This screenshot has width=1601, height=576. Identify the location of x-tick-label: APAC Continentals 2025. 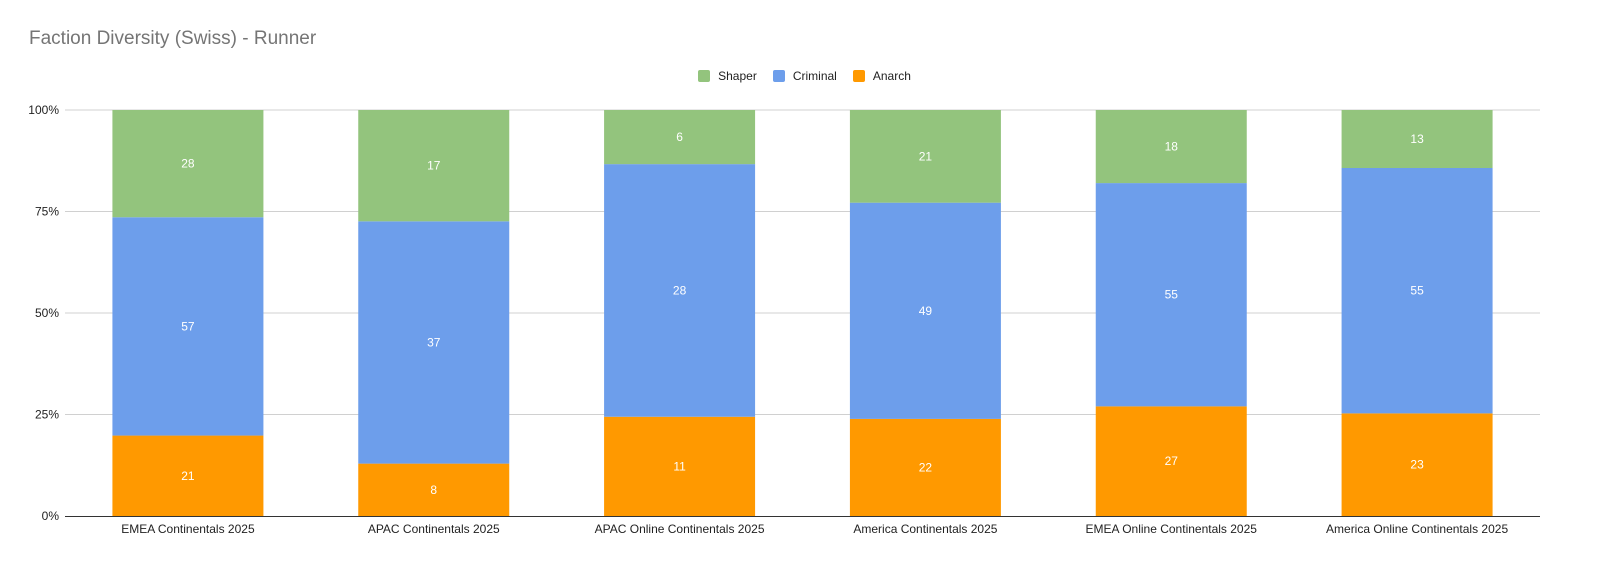
(434, 529).